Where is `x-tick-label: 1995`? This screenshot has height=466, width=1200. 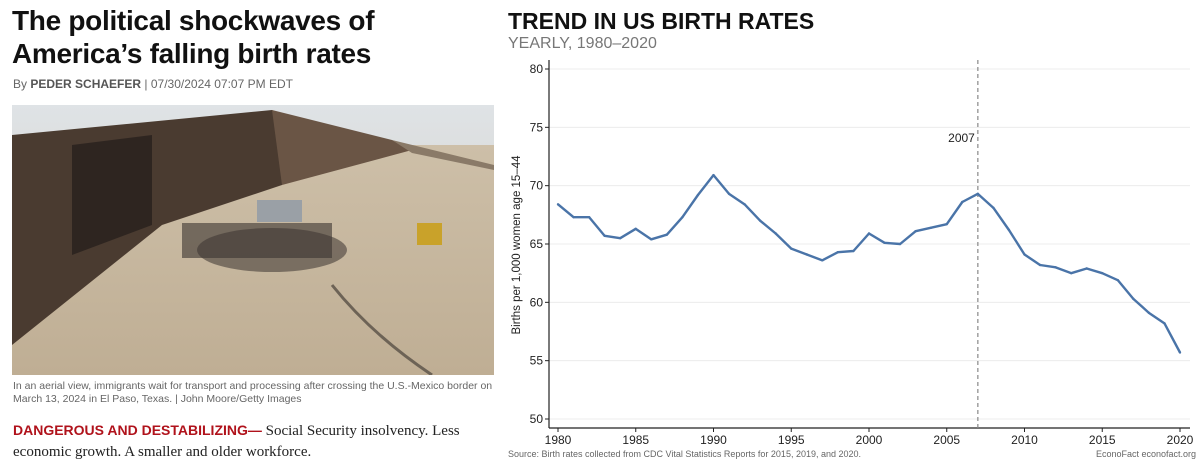 x-tick-label: 1995 is located at coordinates (791, 440).